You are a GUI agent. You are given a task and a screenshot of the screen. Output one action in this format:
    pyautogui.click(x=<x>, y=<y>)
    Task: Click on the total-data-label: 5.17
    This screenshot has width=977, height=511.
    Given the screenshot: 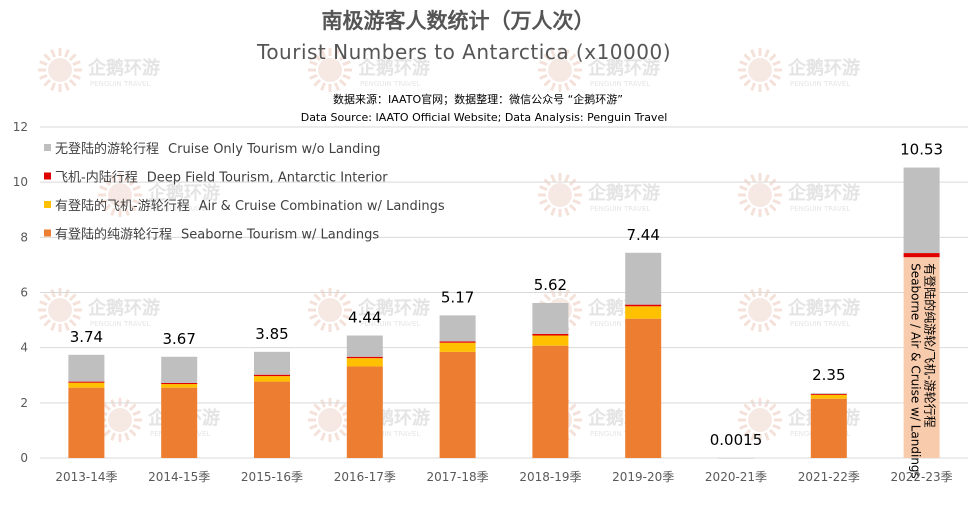 What is the action you would take?
    pyautogui.click(x=457, y=297)
    